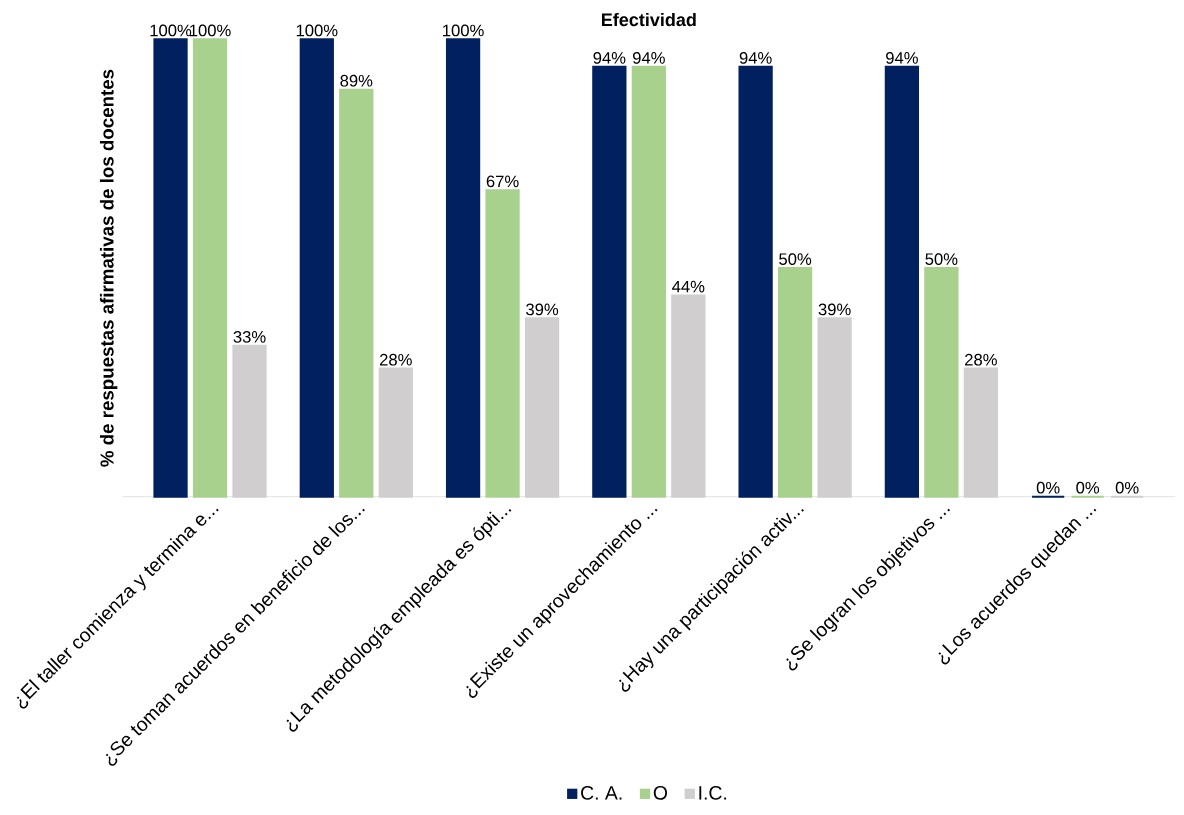  What do you see at coordinates (648, 19) in the screenshot?
I see `chart-title: Efectividad` at bounding box center [648, 19].